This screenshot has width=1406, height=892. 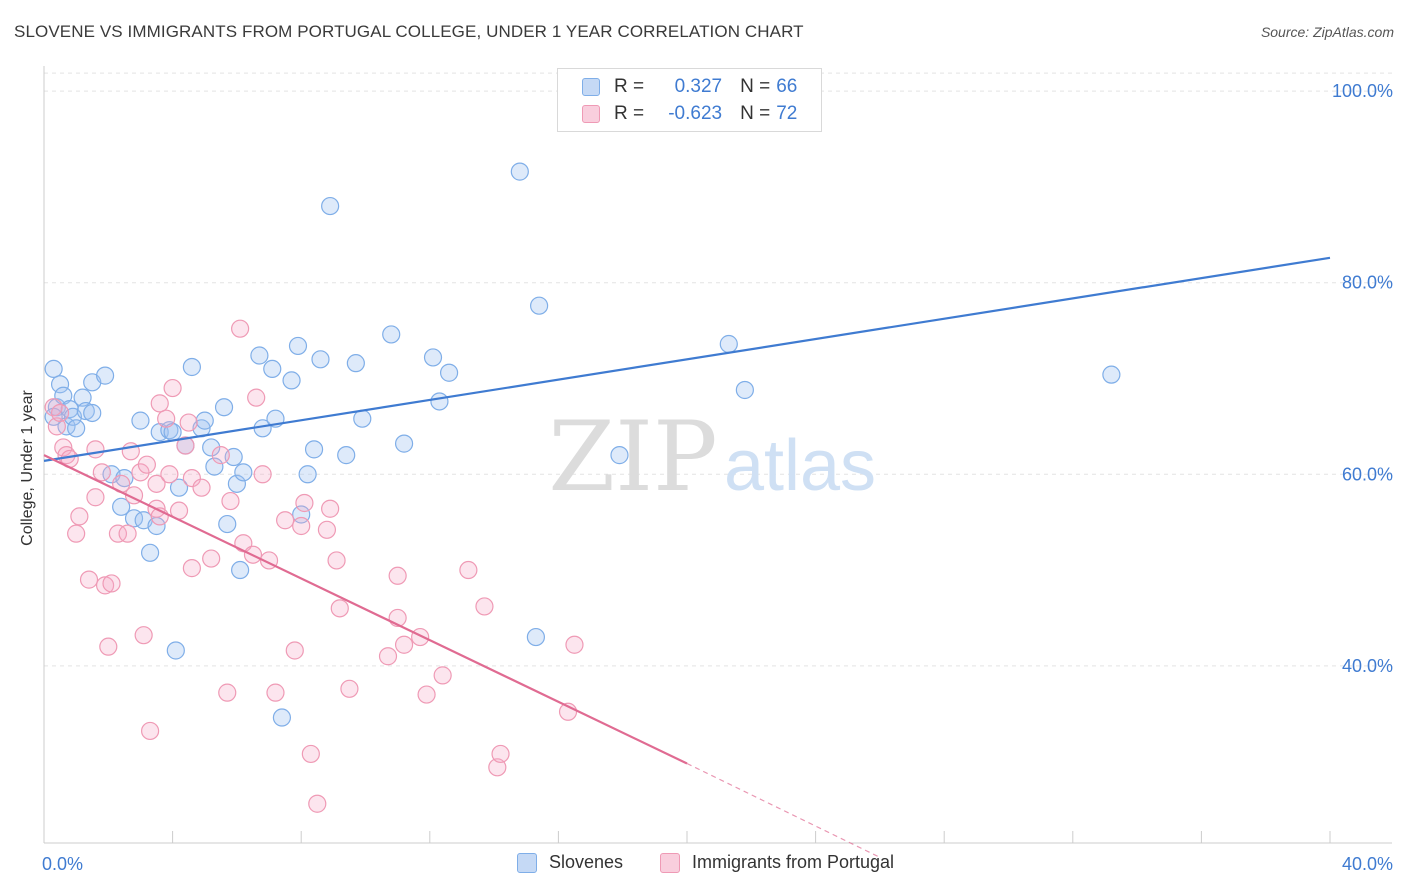 What do you see at coordinates (591, 87) in the screenshot?
I see `legend-swatch-slovenes` at bounding box center [591, 87].